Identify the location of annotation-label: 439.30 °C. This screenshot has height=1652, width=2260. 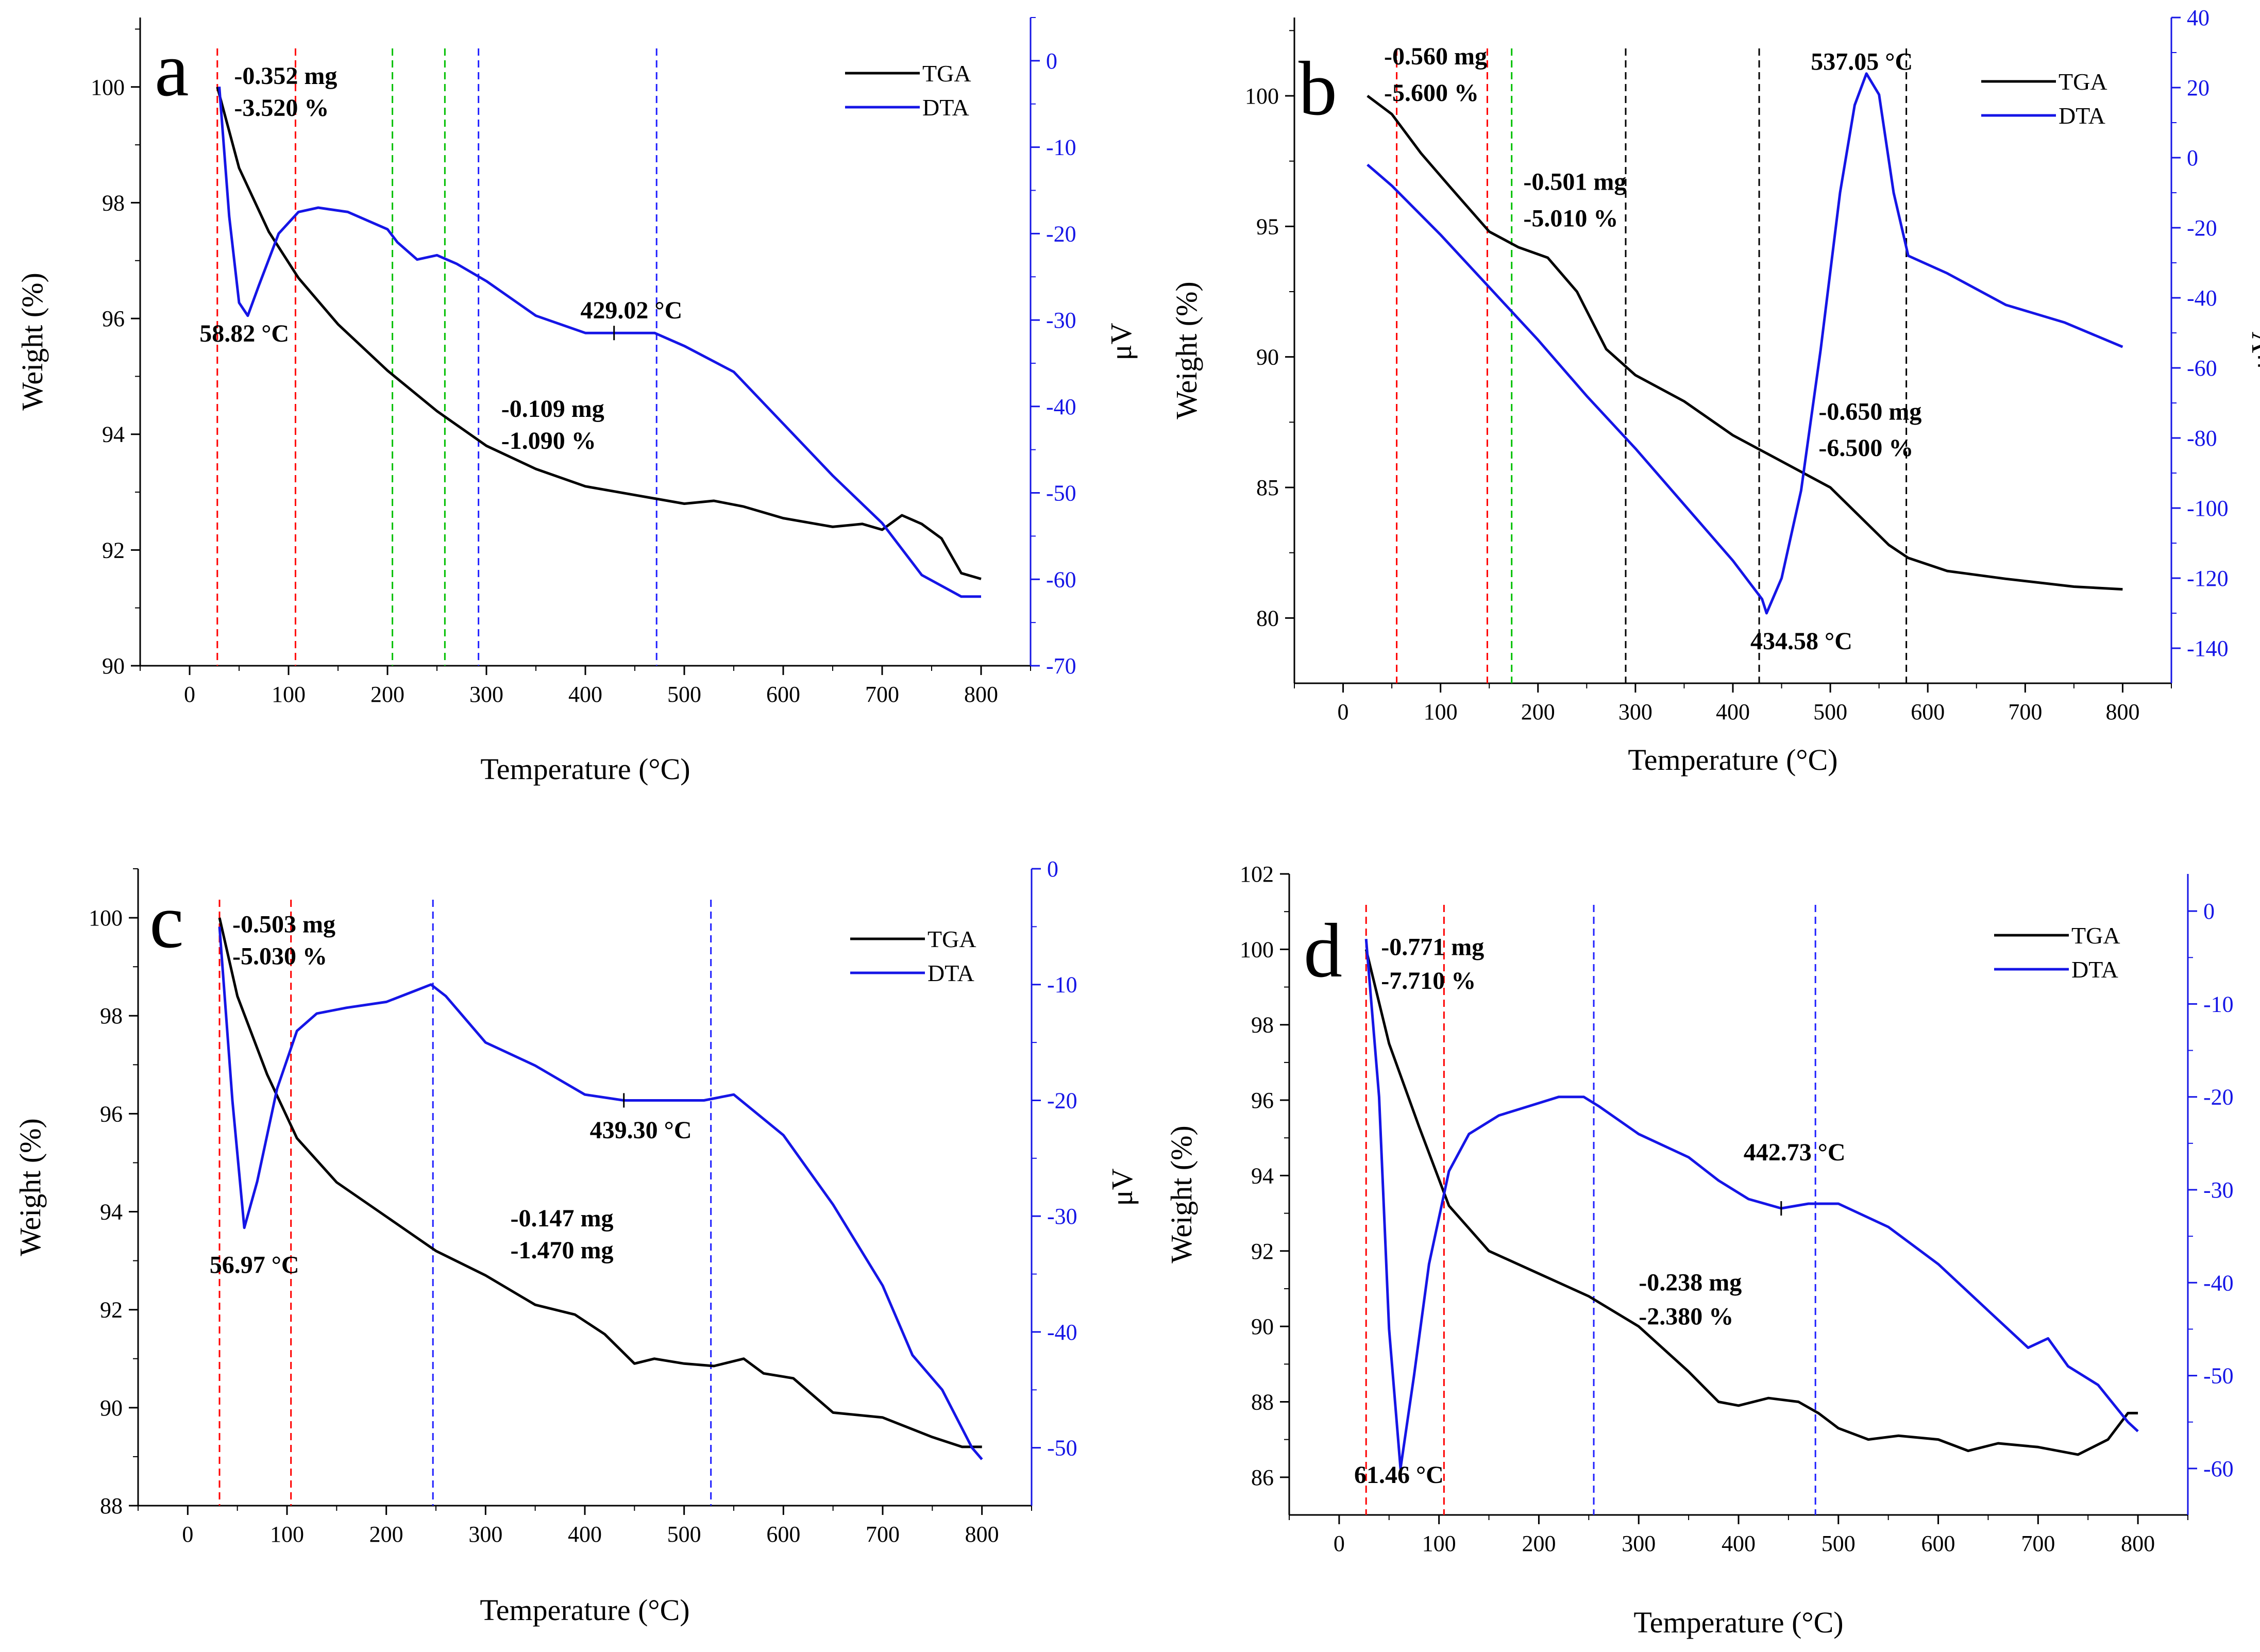
(641, 1130).